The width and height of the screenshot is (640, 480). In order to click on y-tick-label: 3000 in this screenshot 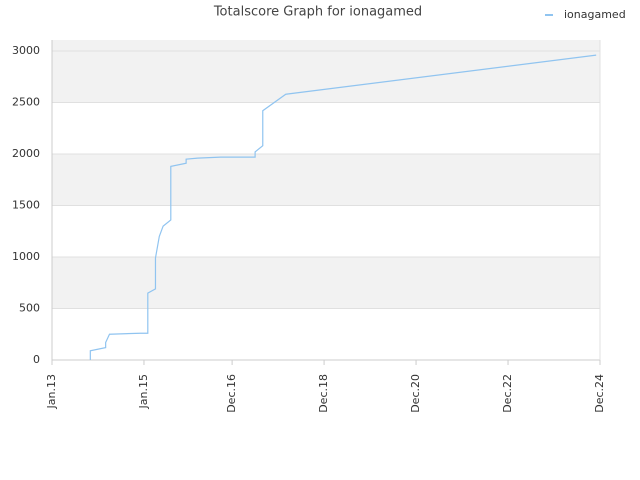, I will do `click(26, 50)`.